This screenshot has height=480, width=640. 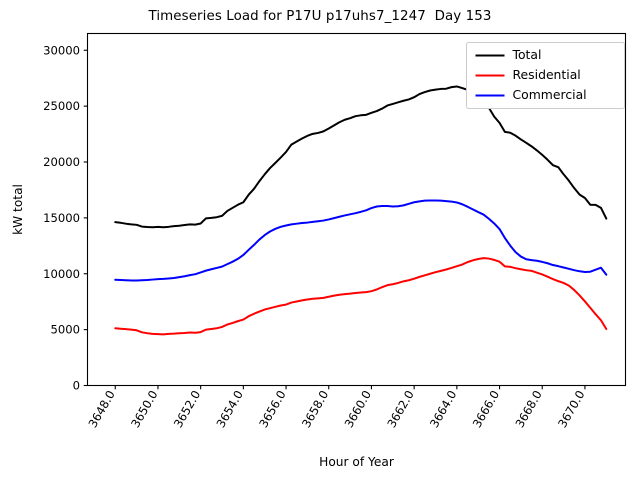 I want to click on x-tick-label: 3652.0, so click(x=187, y=409).